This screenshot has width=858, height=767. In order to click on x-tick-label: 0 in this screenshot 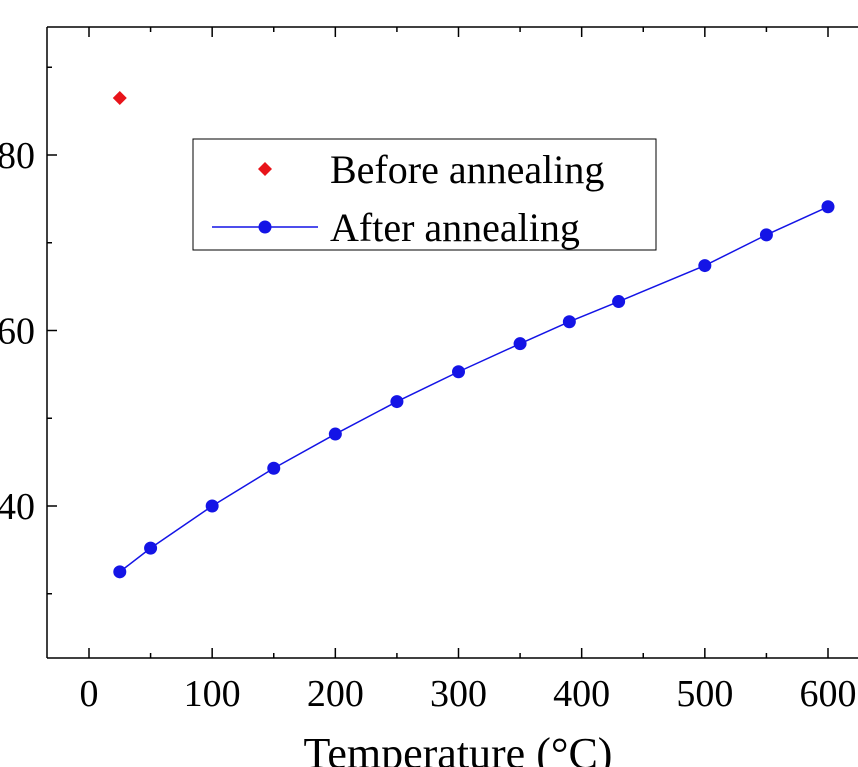, I will do `click(89, 694)`.